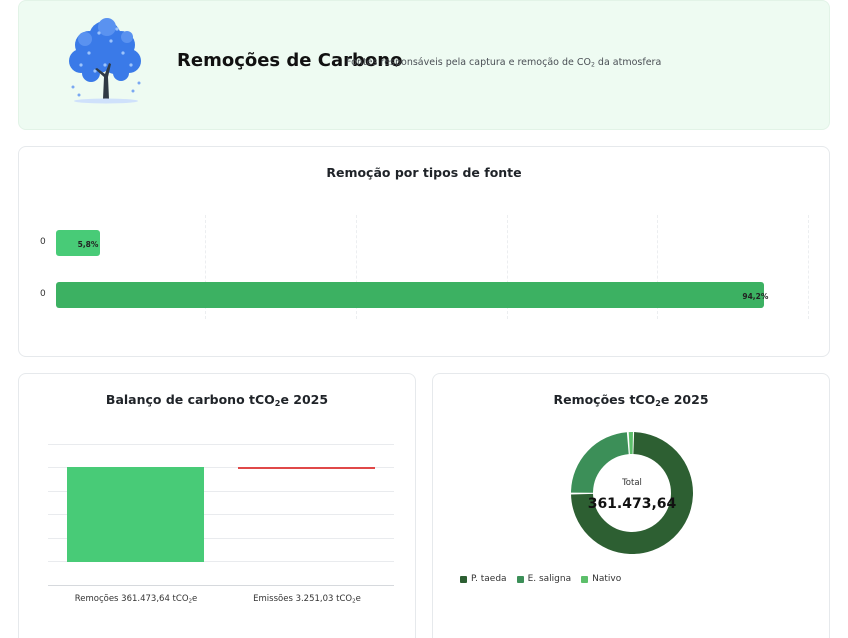 This screenshot has height=638, width=848. Describe the element at coordinates (136, 599) in the screenshot. I see `x-label-removals: Remoções 361.473,64 tCO2e` at that location.